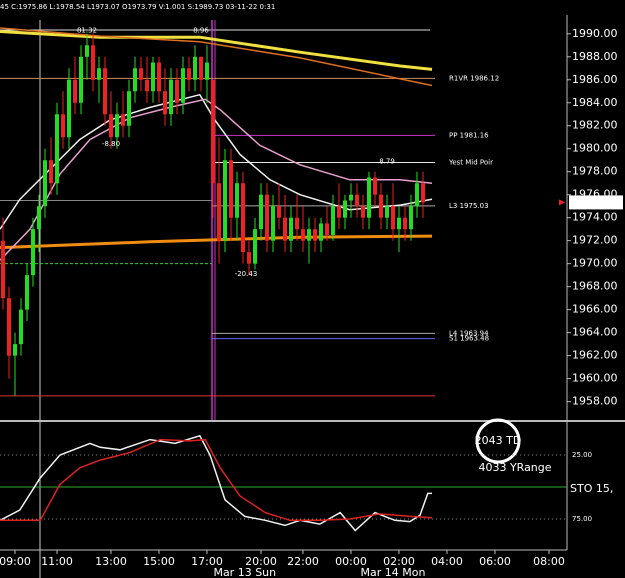 The height and width of the screenshot is (578, 625). Describe the element at coordinates (591, 488) in the screenshot. I see `indicator-label: STO 15,` at that location.